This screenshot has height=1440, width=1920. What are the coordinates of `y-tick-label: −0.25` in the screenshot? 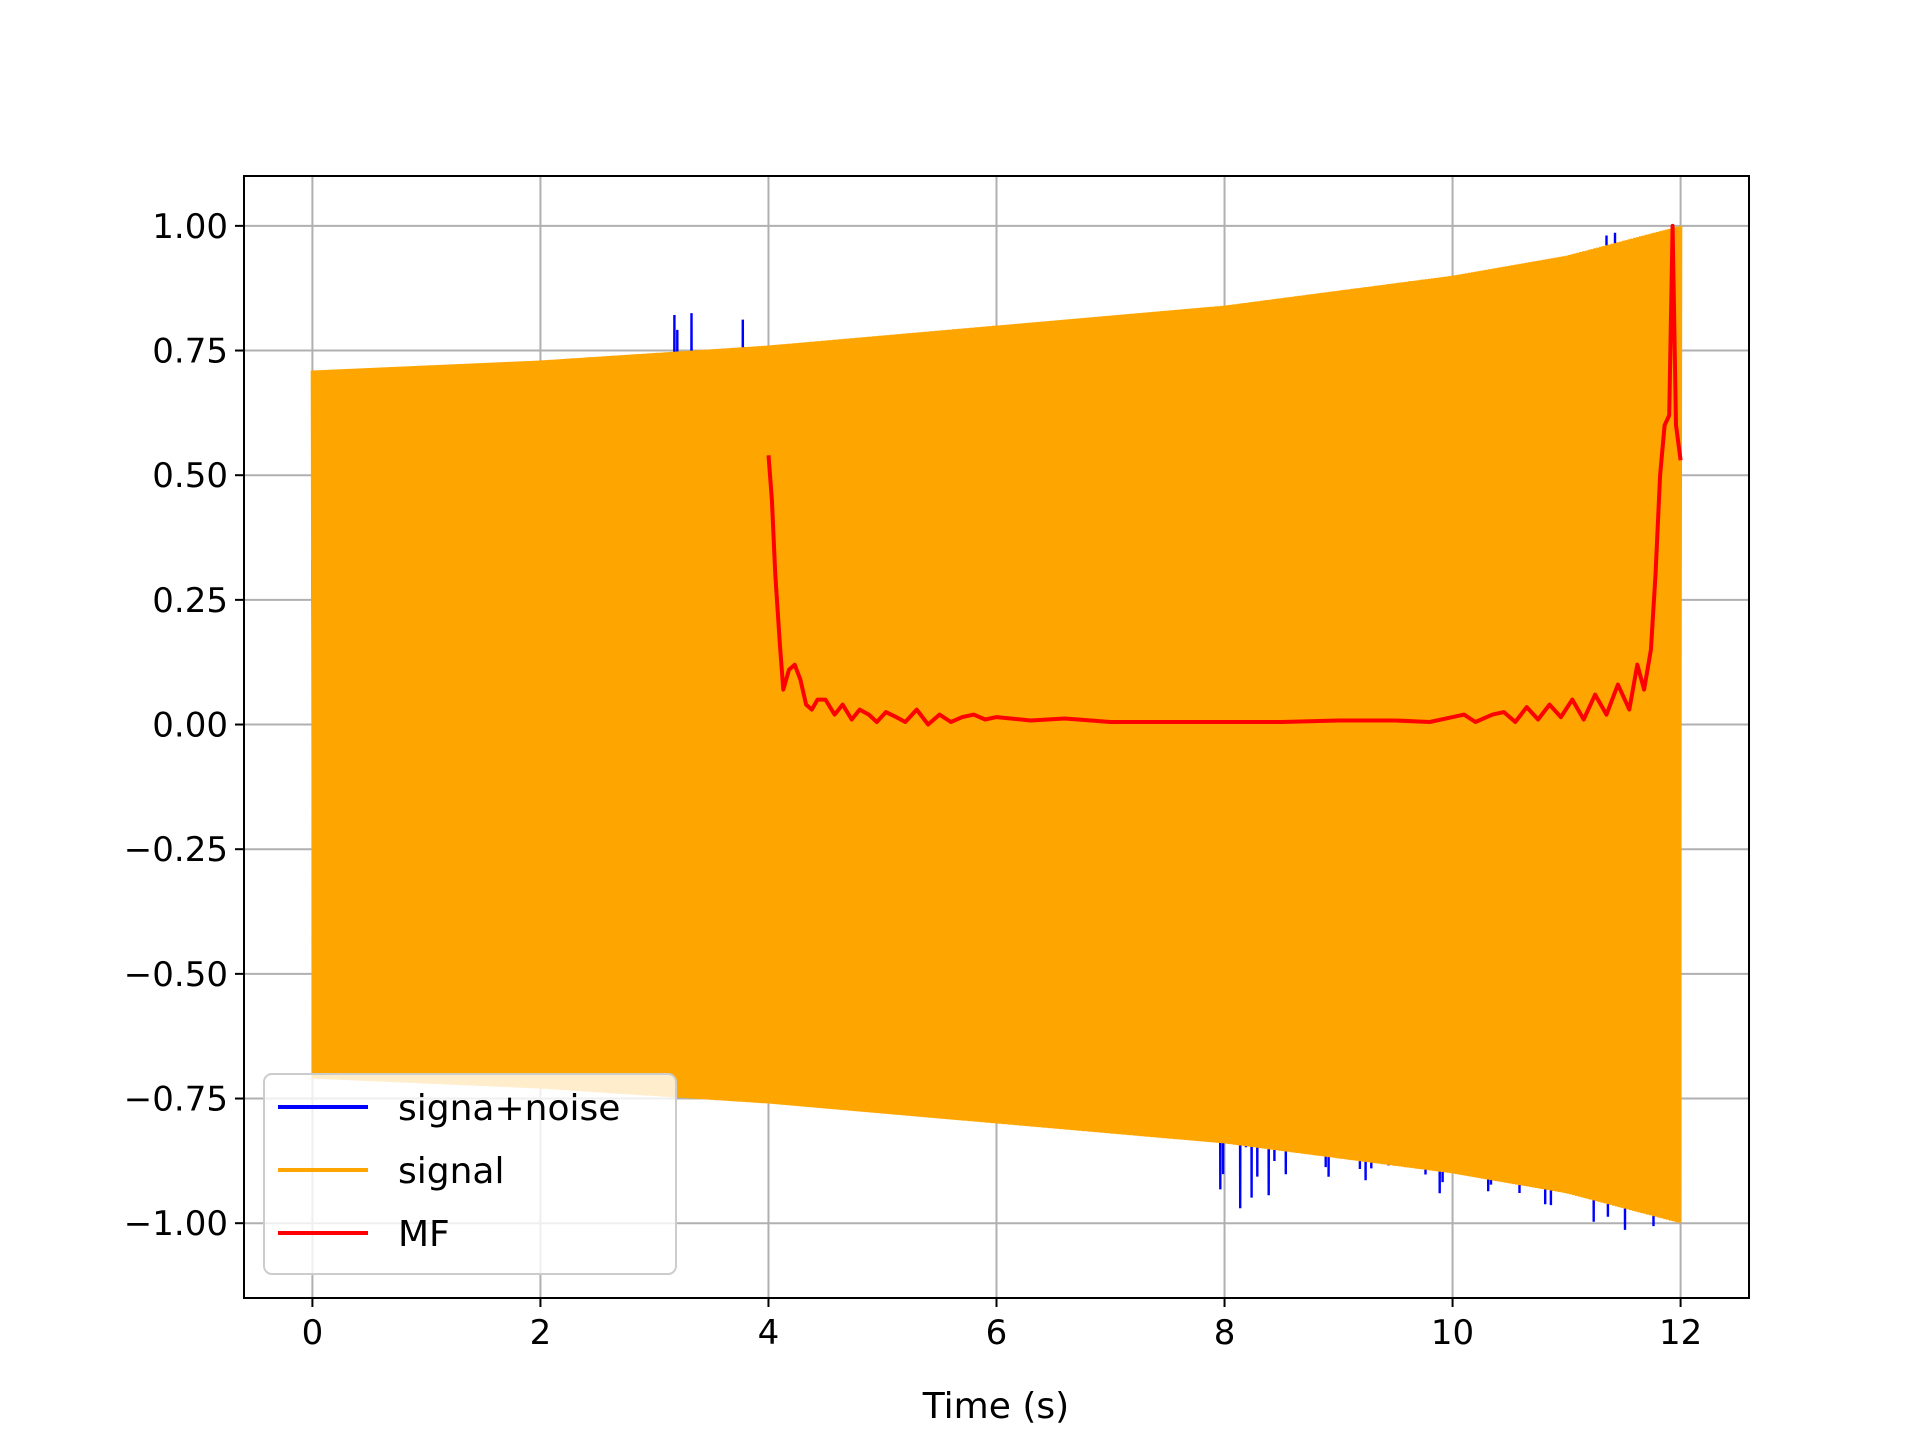 It's located at (176, 850).